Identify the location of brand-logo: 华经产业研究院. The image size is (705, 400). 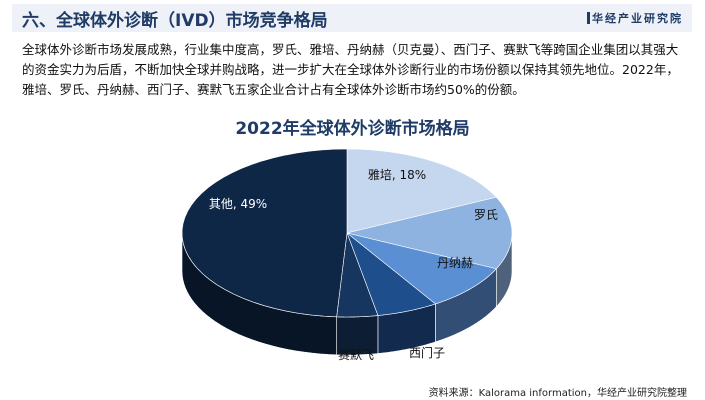
(635, 18).